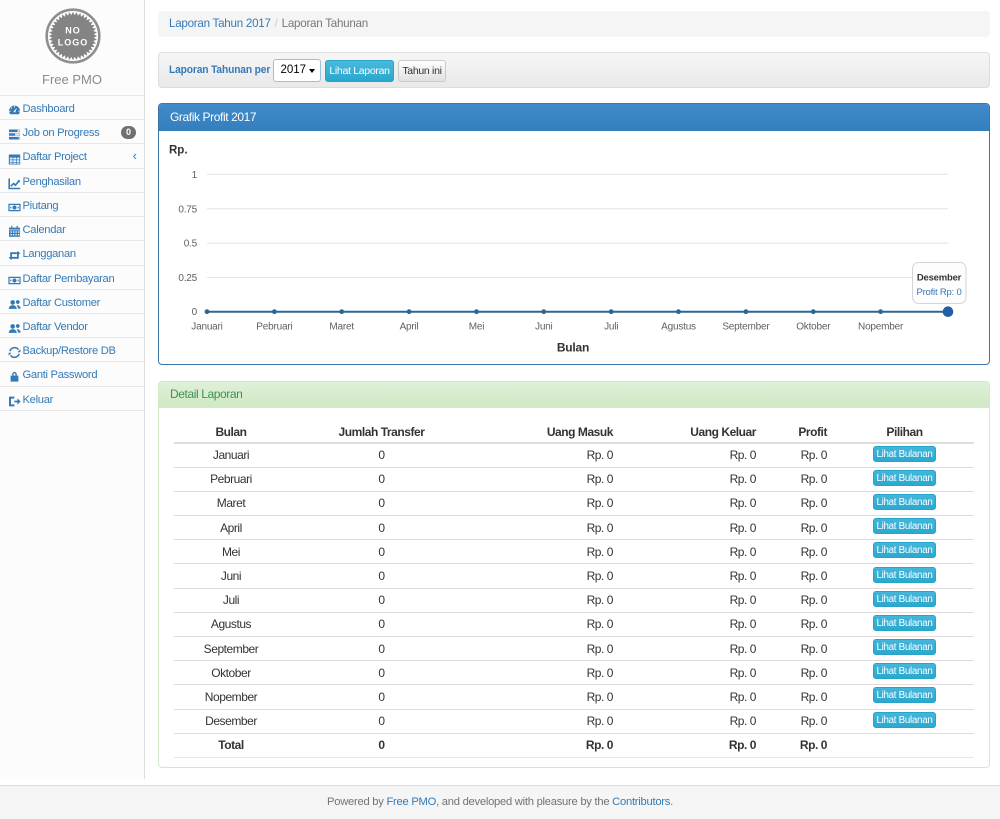 The height and width of the screenshot is (819, 1000). What do you see at coordinates (195, 174) in the screenshot?
I see `svg-text: 1` at bounding box center [195, 174].